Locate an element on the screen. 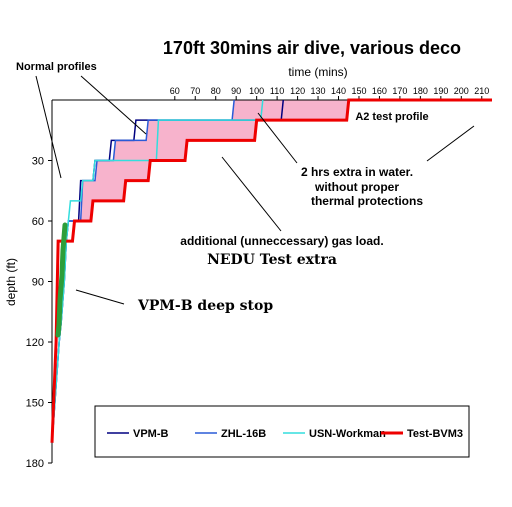 This screenshot has width=512, height=507. x-tick-label: 180 is located at coordinates (420, 91).